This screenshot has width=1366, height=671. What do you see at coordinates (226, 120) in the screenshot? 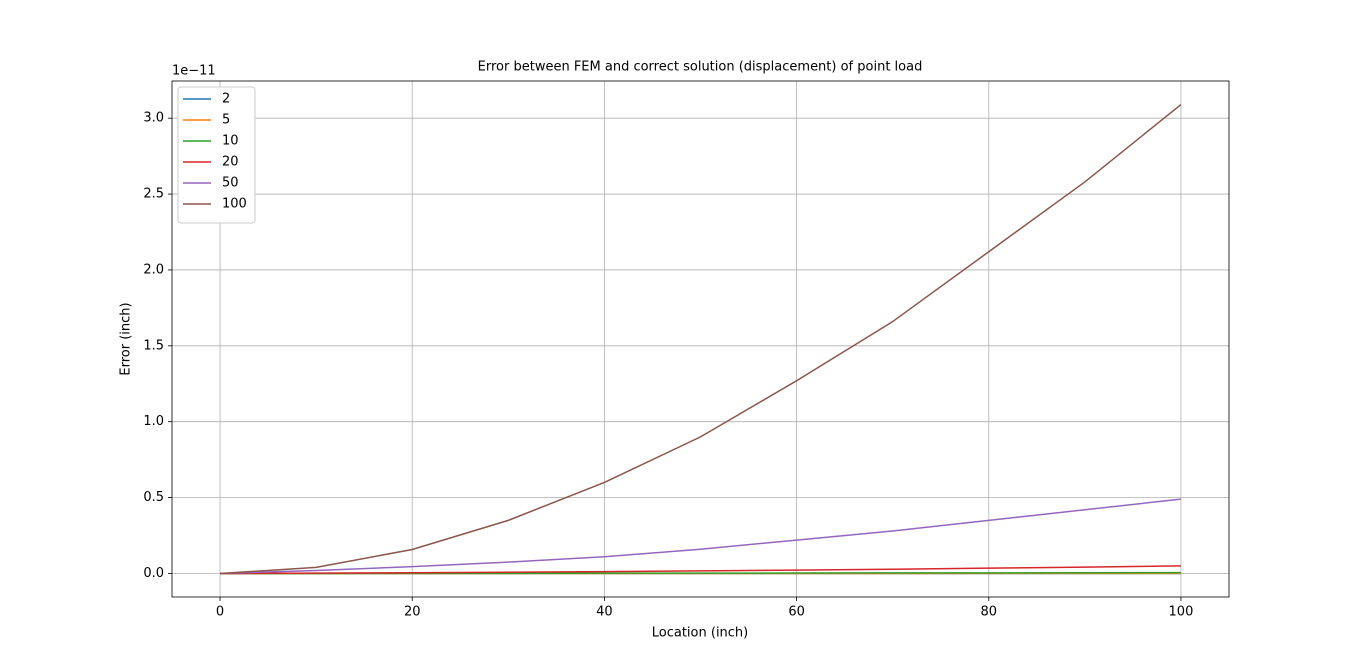
I see `legend-label: 5` at bounding box center [226, 120].